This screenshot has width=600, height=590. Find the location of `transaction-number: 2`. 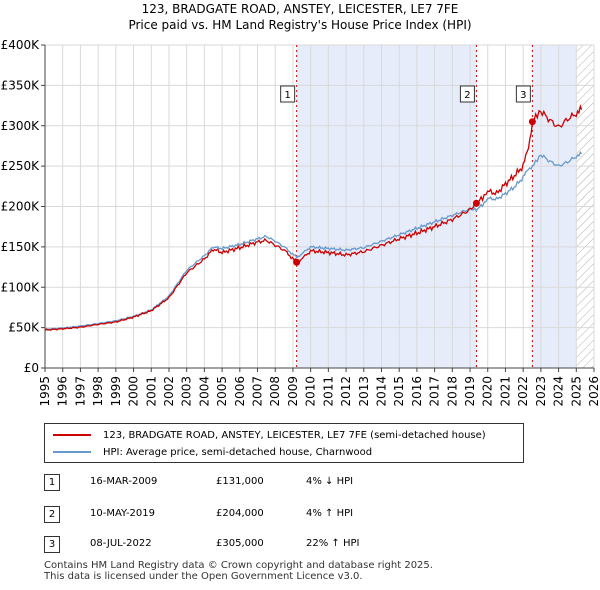

transaction-number: 2 is located at coordinates (52, 514).